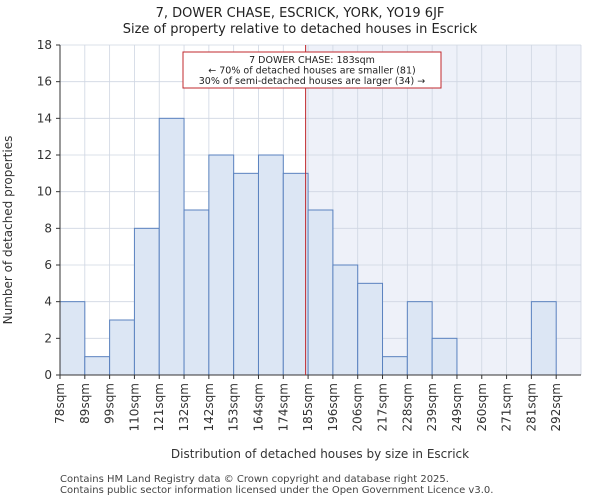 This screenshot has height=500, width=600. I want to click on x-tick-label: 78sqm, so click(60, 403).